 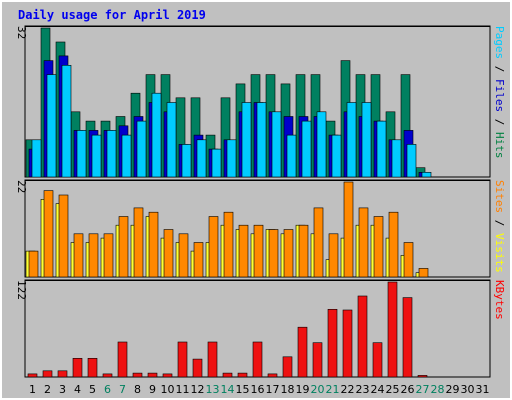 I want to click on x-tick-label: 26, so click(x=408, y=389).